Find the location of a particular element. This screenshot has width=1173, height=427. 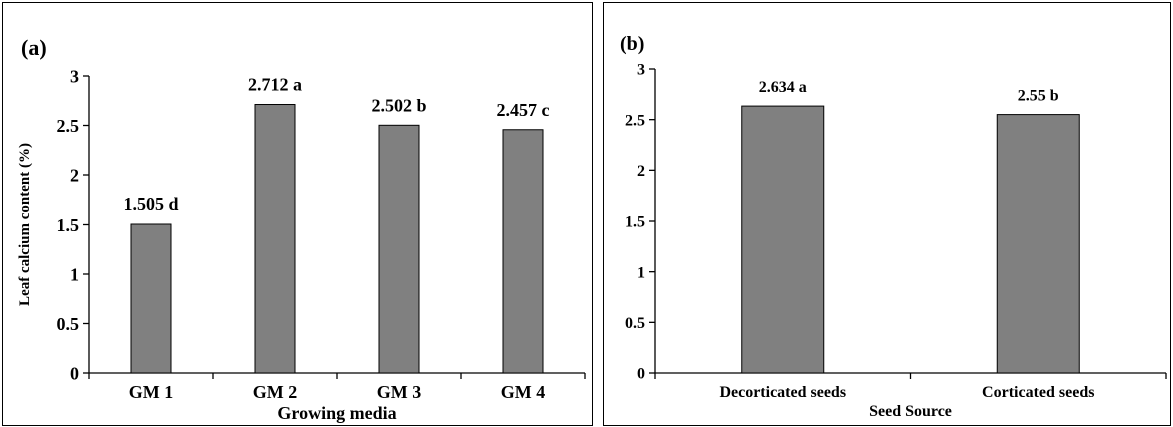

chart-a-y-axis-title: Leaf calcium content (%) is located at coordinates (25, 224).